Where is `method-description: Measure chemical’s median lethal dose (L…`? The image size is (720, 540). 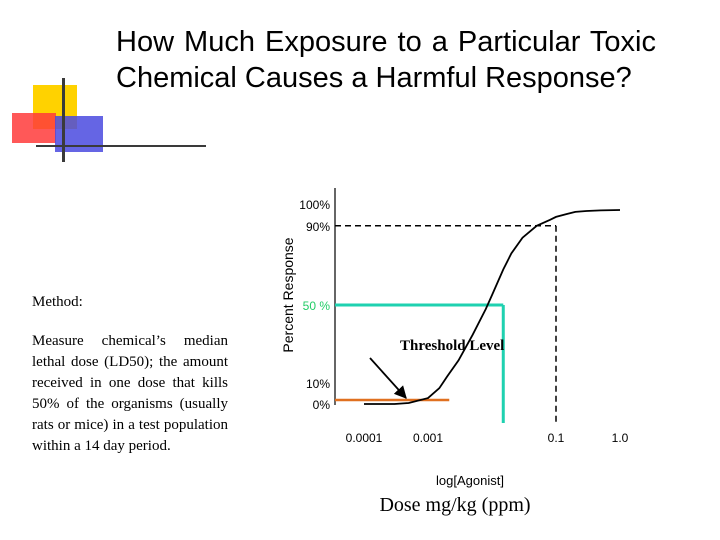 method-description: Measure chemical’s median lethal dose (L… is located at coordinates (130, 393).